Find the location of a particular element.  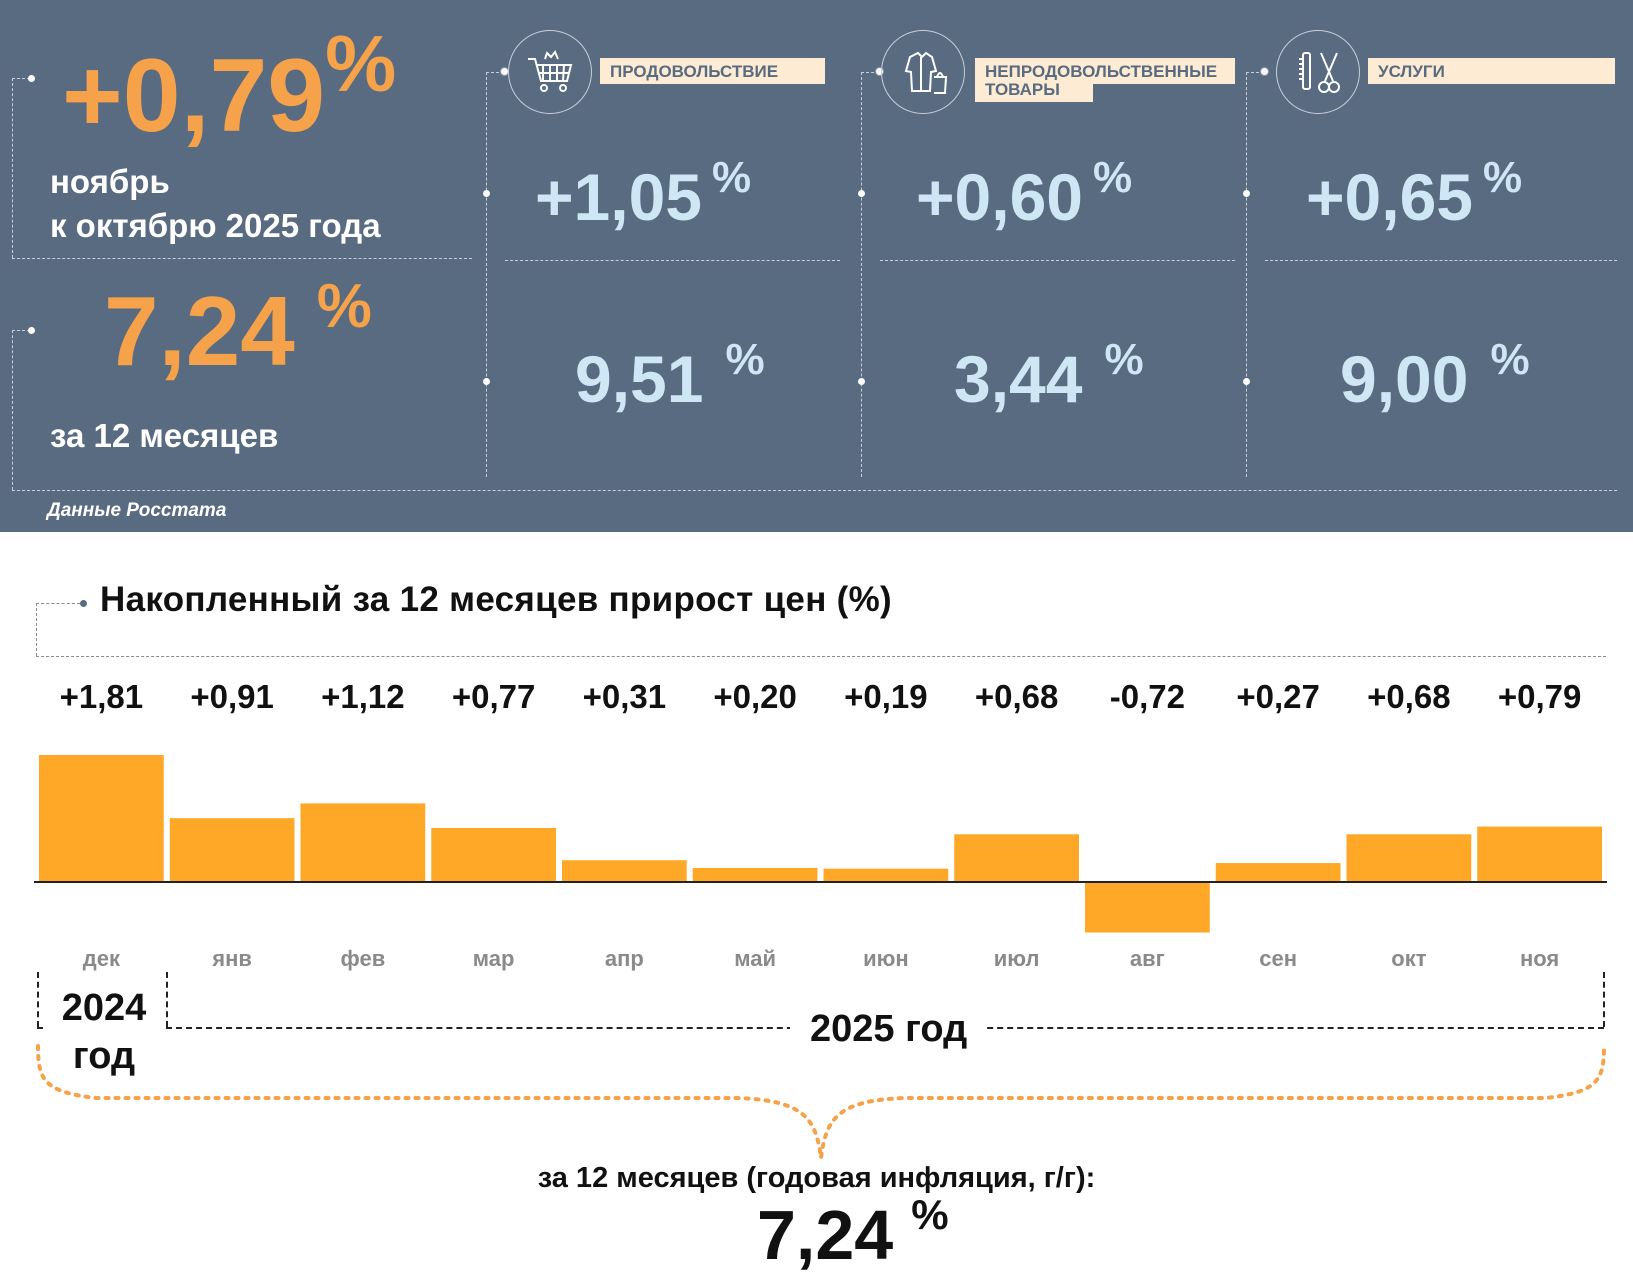

bar-мар is located at coordinates (493, 854).